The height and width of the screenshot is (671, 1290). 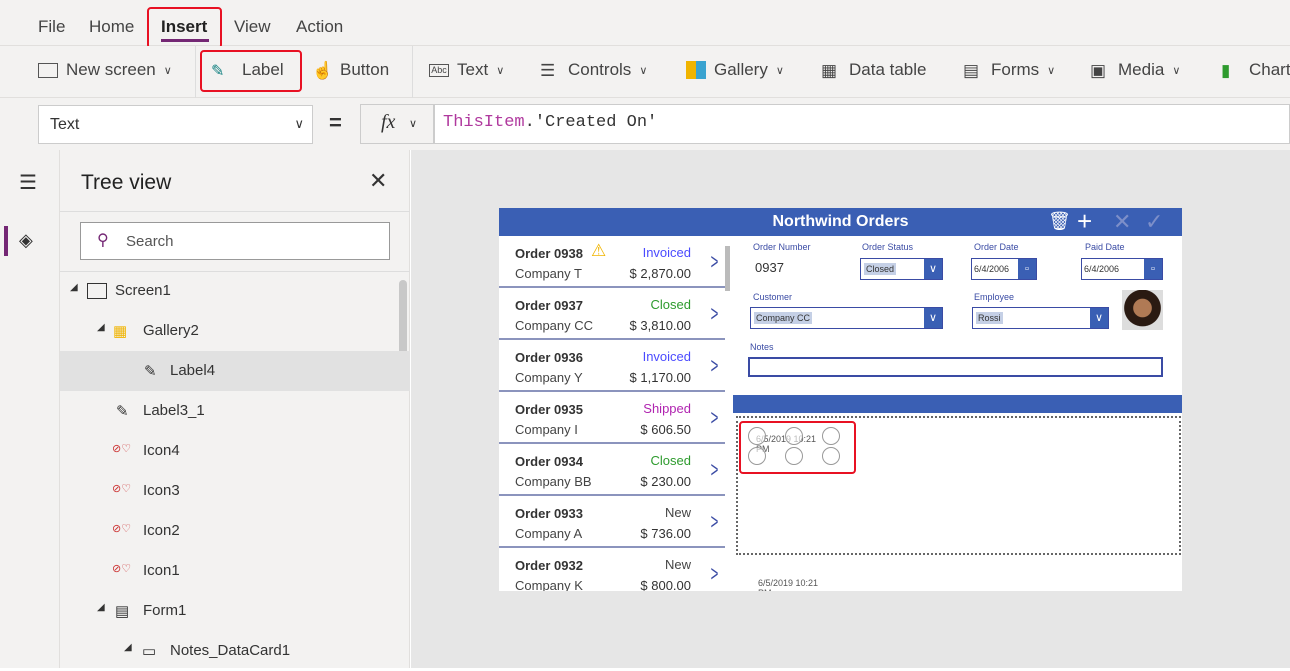 I want to click on label3-1: 6/5/2019 10:21 PM, so click(x=788, y=584).